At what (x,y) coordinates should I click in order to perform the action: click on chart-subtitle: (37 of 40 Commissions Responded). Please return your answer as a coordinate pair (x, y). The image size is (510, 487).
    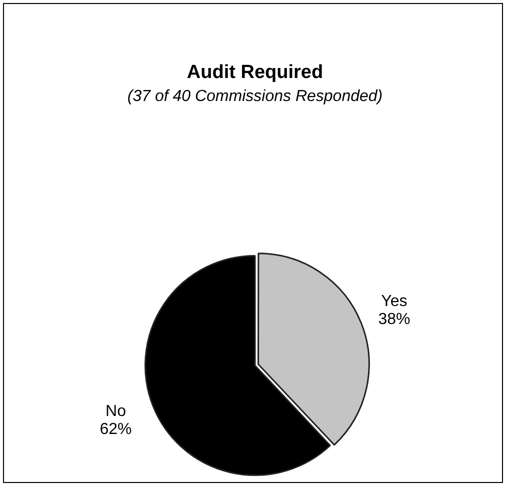
    Looking at the image, I should click on (255, 97).